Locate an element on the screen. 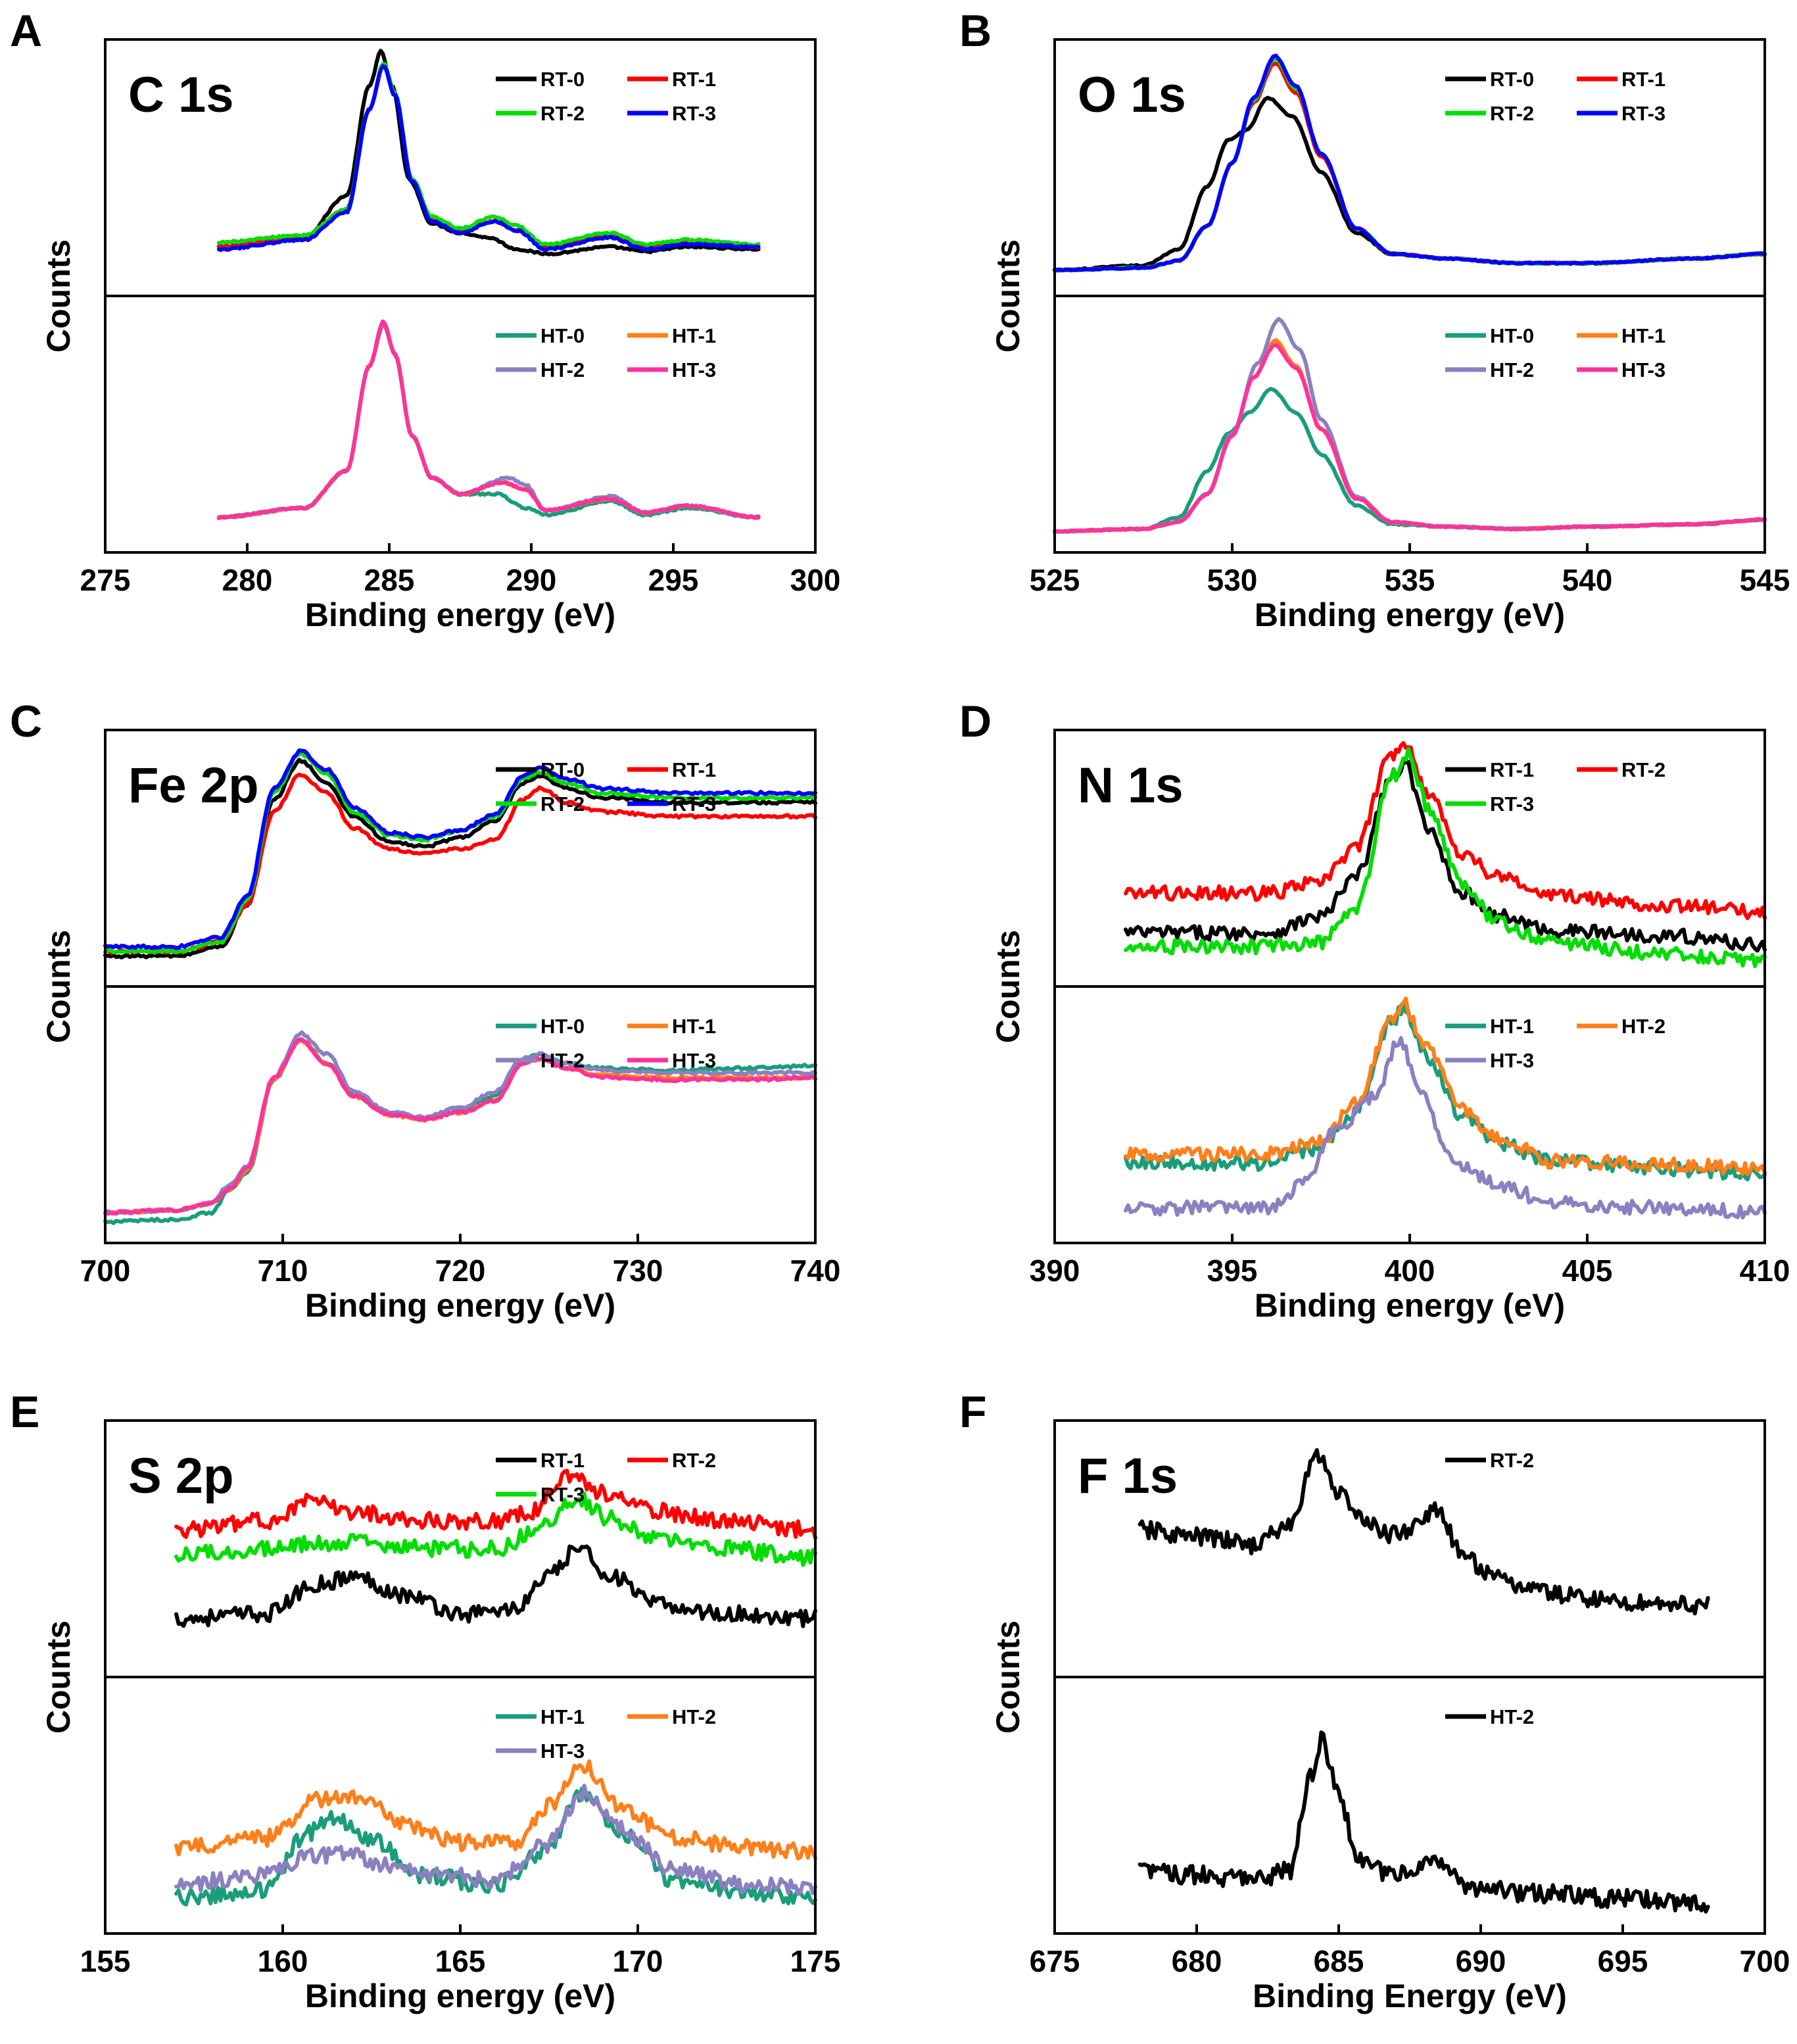 This screenshot has width=1797, height=2044. x-tick-label: 160 is located at coordinates (283, 1961).